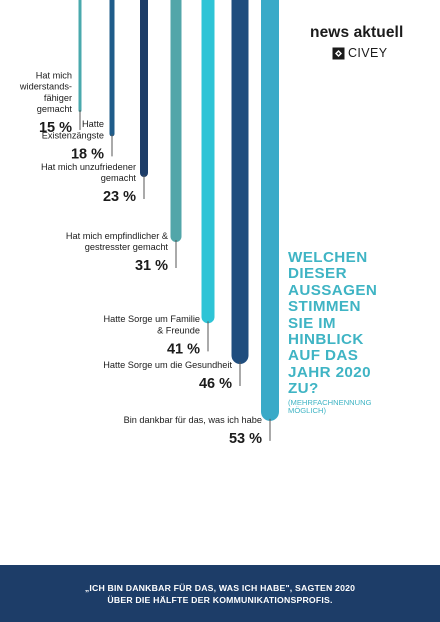 The width and height of the screenshot is (440, 622). I want to click on value-label: 23 %, so click(119, 197).